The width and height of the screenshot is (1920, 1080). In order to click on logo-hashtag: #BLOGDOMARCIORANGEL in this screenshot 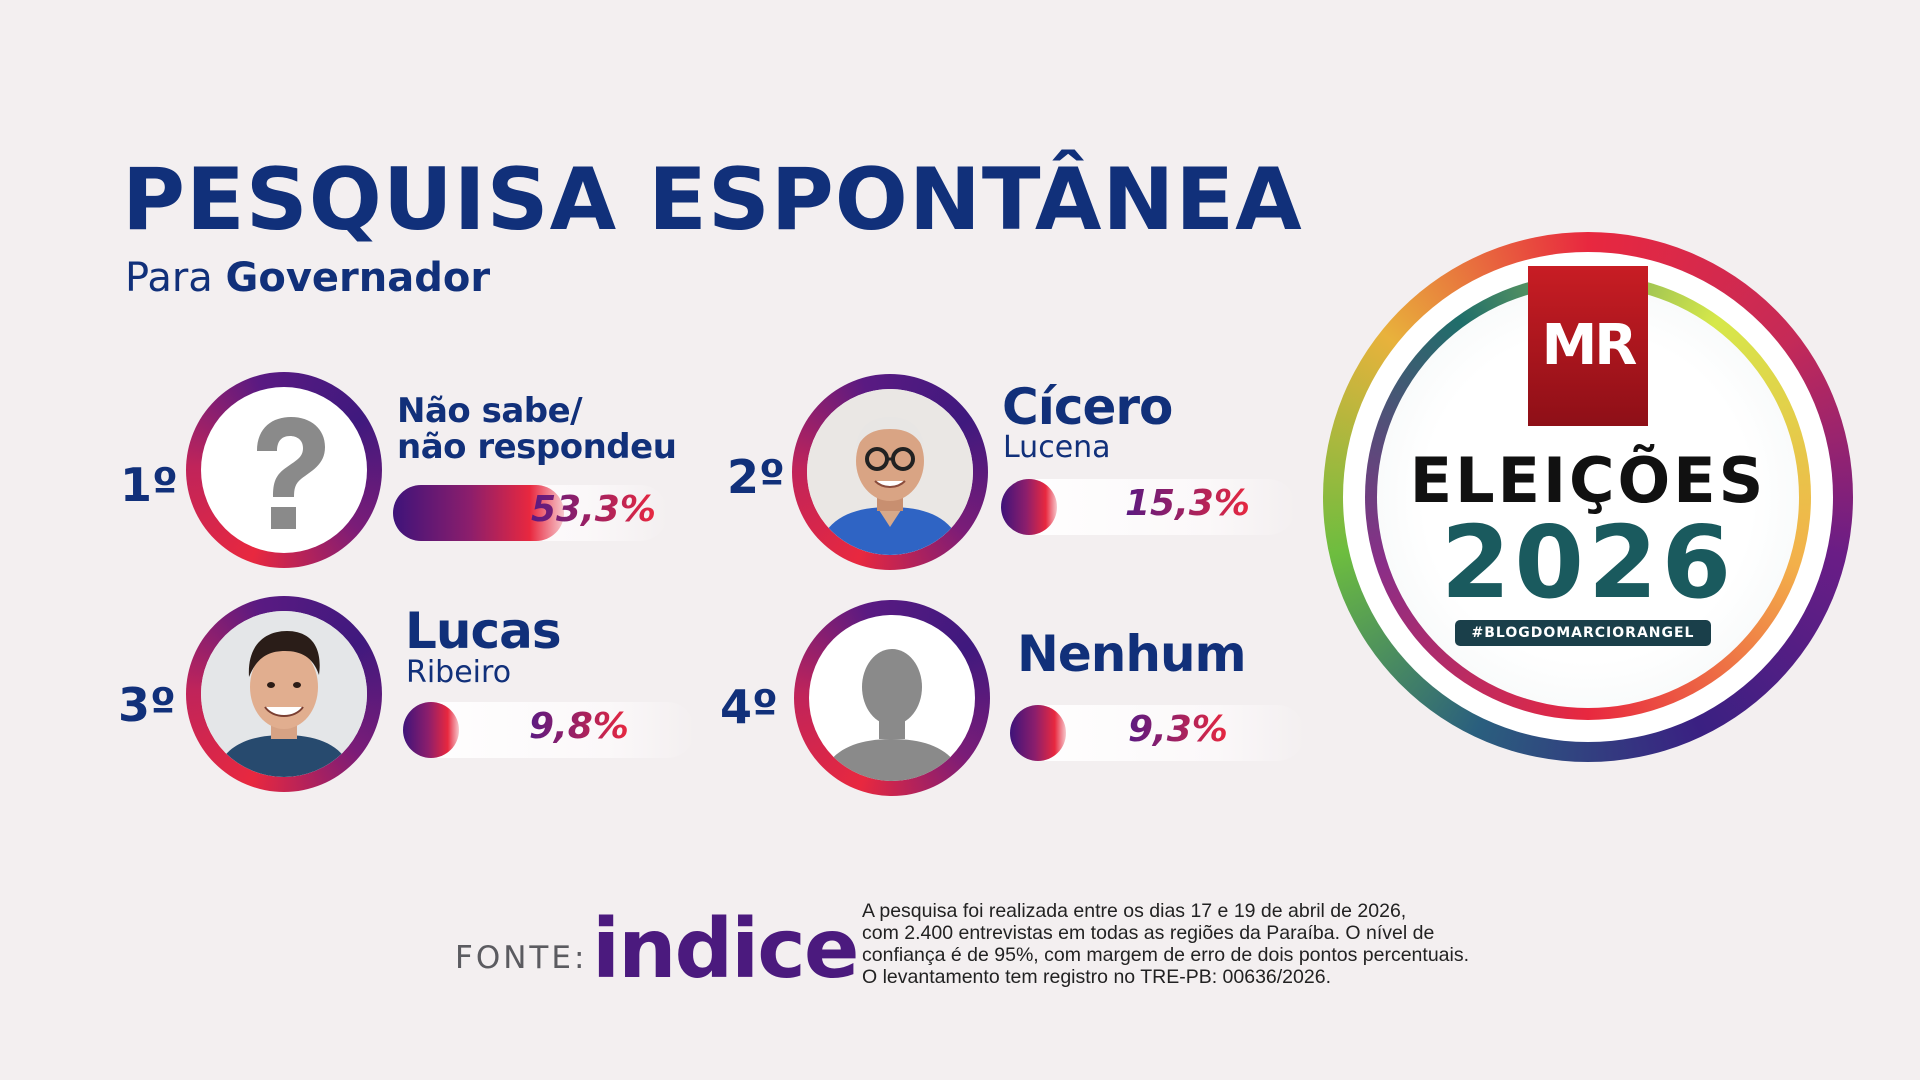, I will do `click(1583, 633)`.